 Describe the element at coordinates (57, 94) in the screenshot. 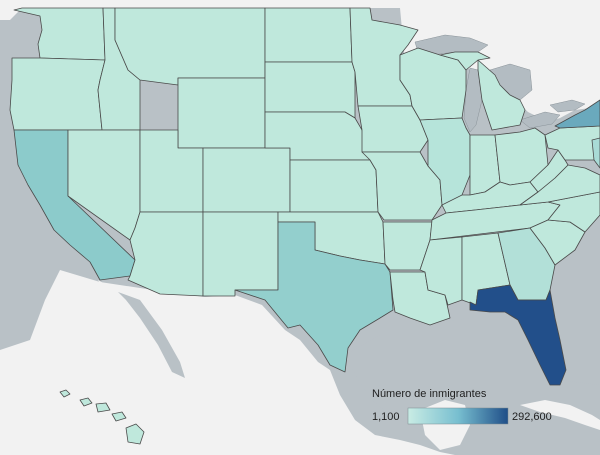

I see `state-oregon` at that location.